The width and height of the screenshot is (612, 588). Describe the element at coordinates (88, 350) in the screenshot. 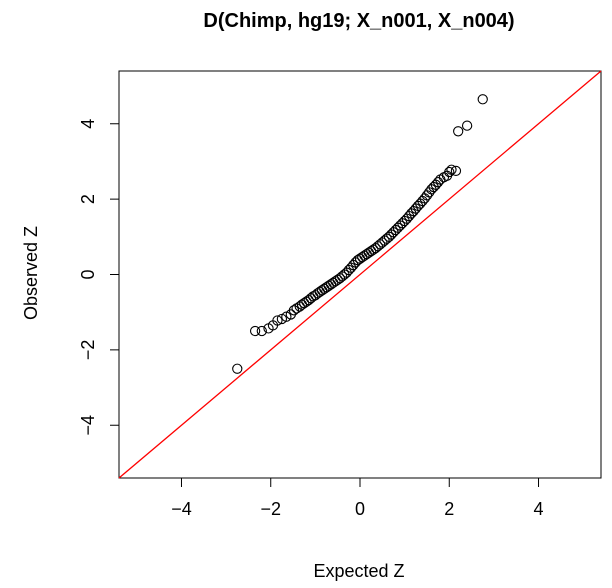

I see `y-tick-label: −2` at that location.